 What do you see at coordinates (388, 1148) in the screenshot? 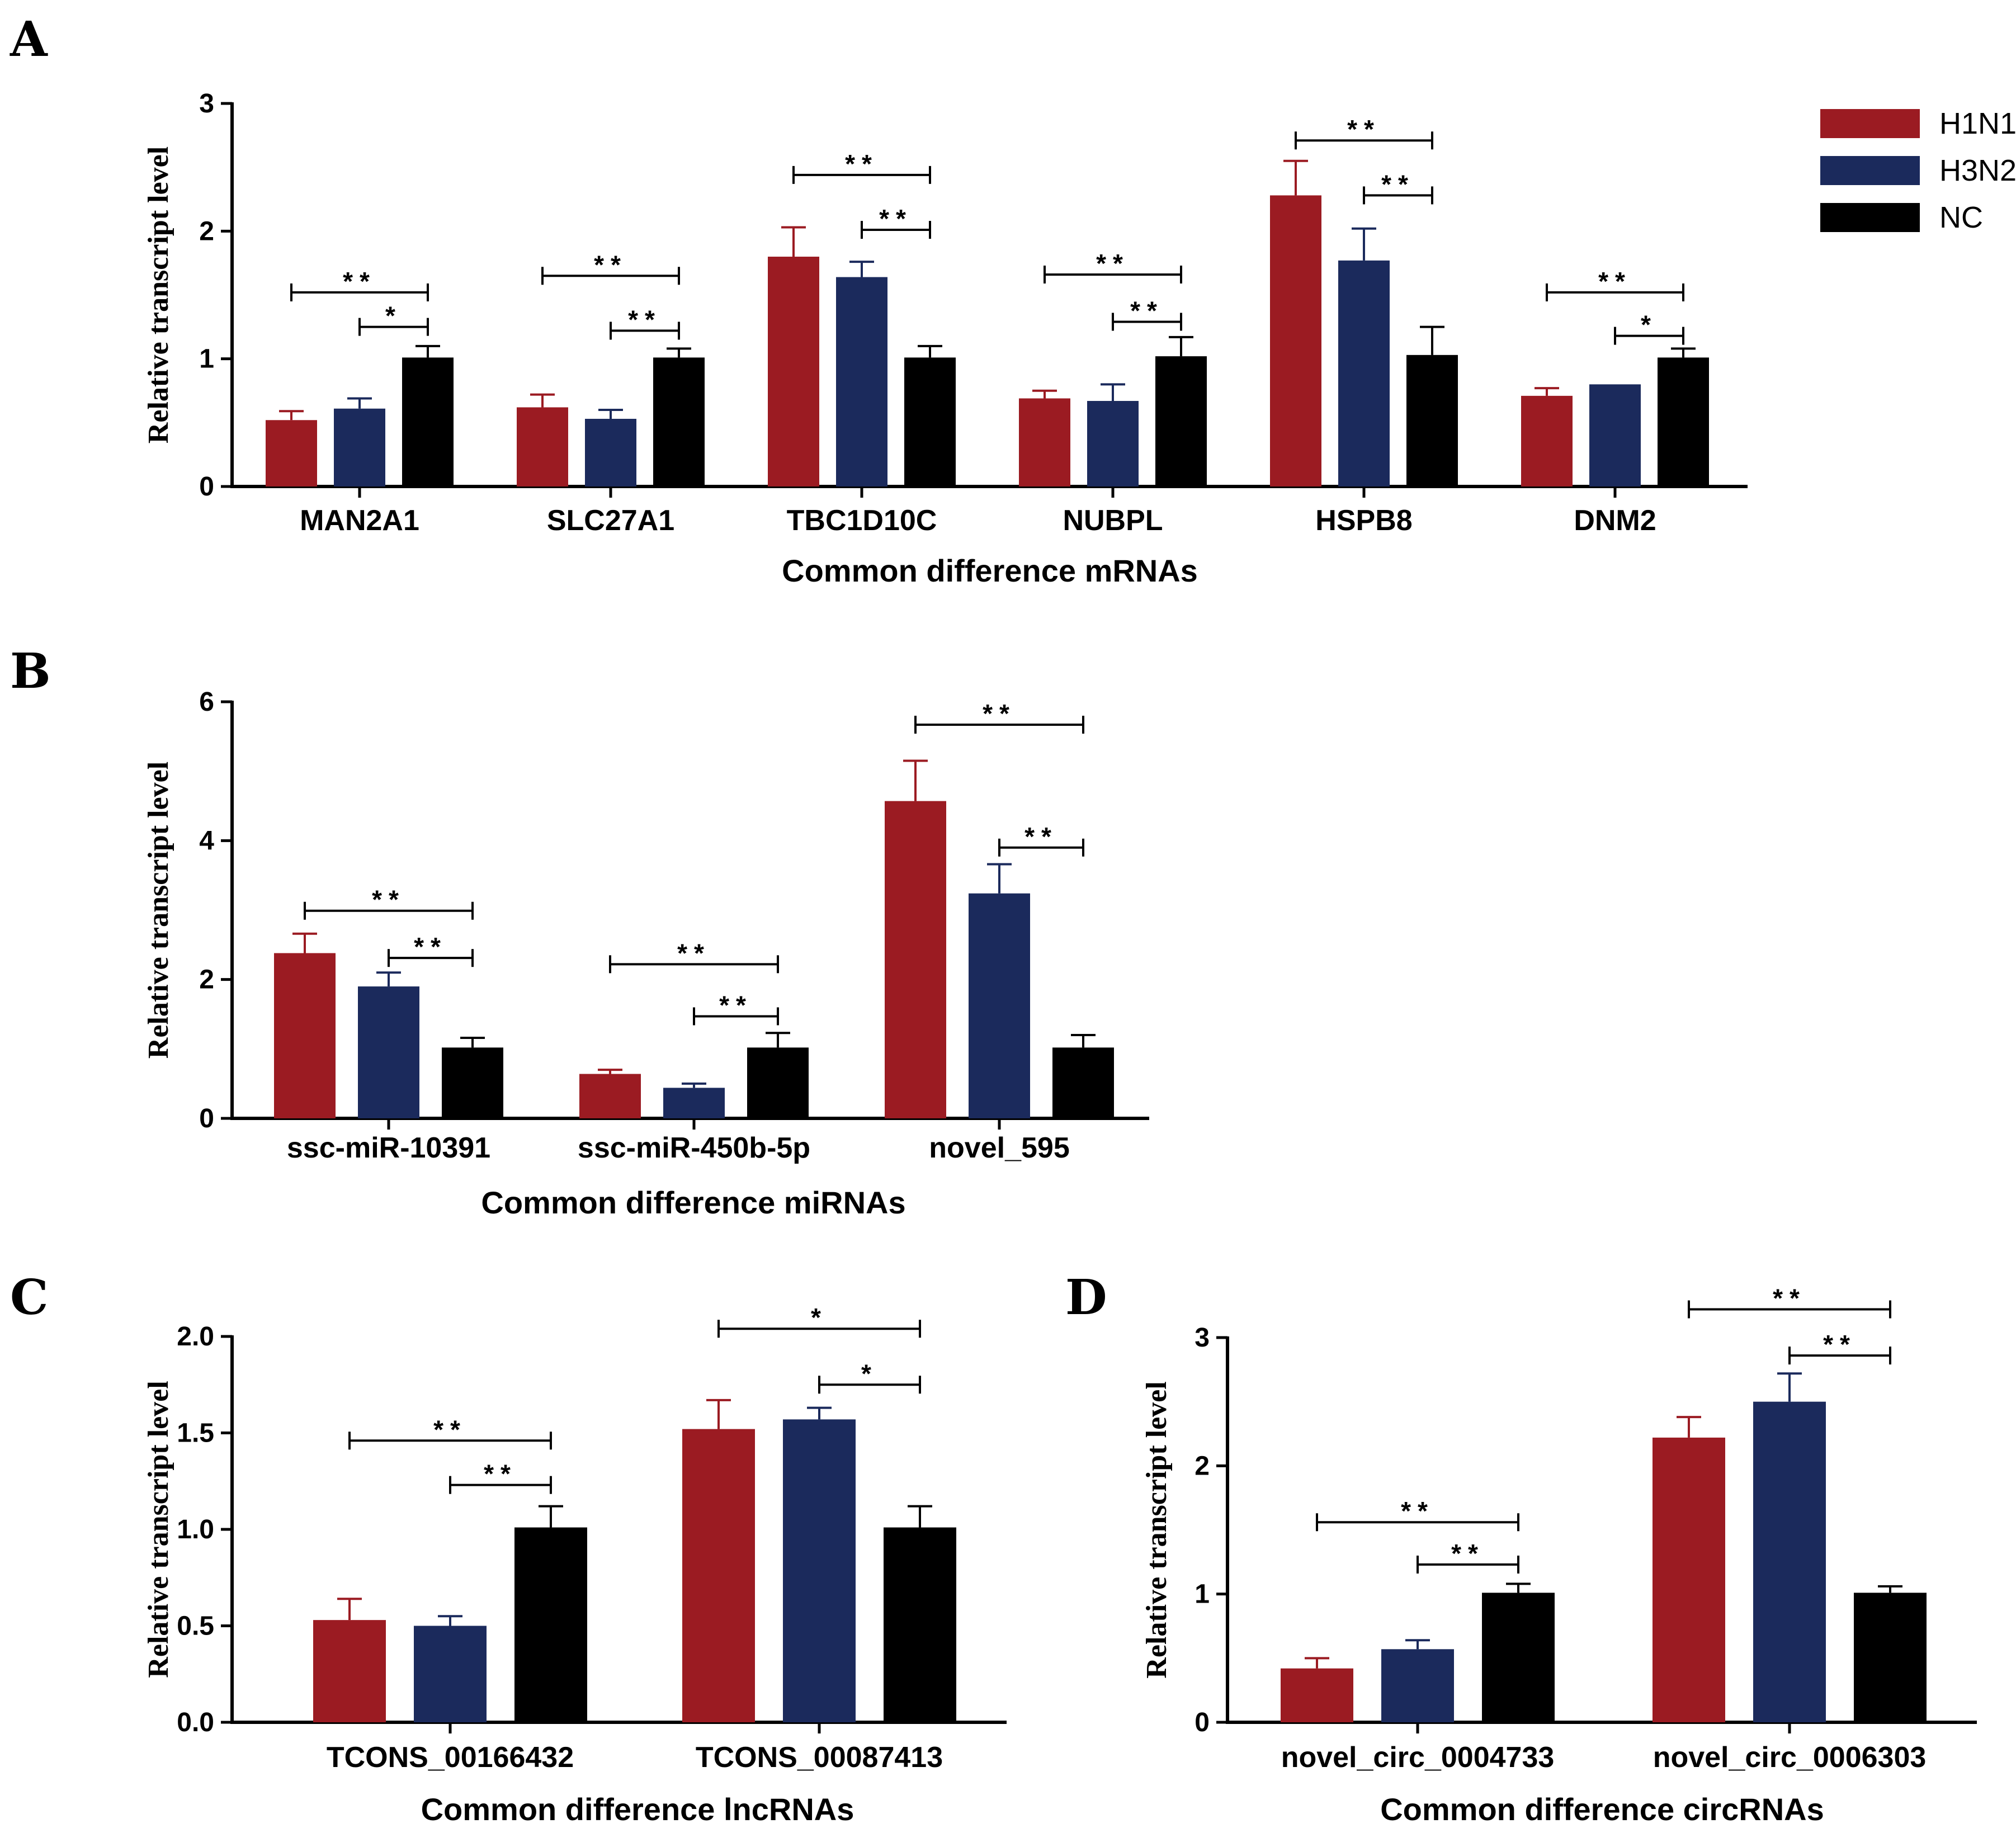
I see `x-tick-label: ssc-miR-10391` at bounding box center [388, 1148].